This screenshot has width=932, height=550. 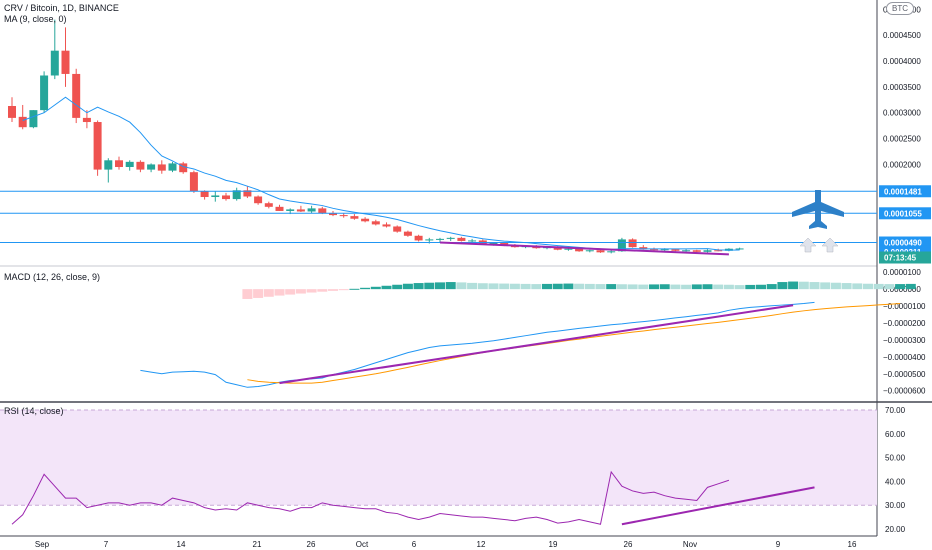 What do you see at coordinates (902, 139) in the screenshot?
I see `price-tick-label: 0.0002500` at bounding box center [902, 139].